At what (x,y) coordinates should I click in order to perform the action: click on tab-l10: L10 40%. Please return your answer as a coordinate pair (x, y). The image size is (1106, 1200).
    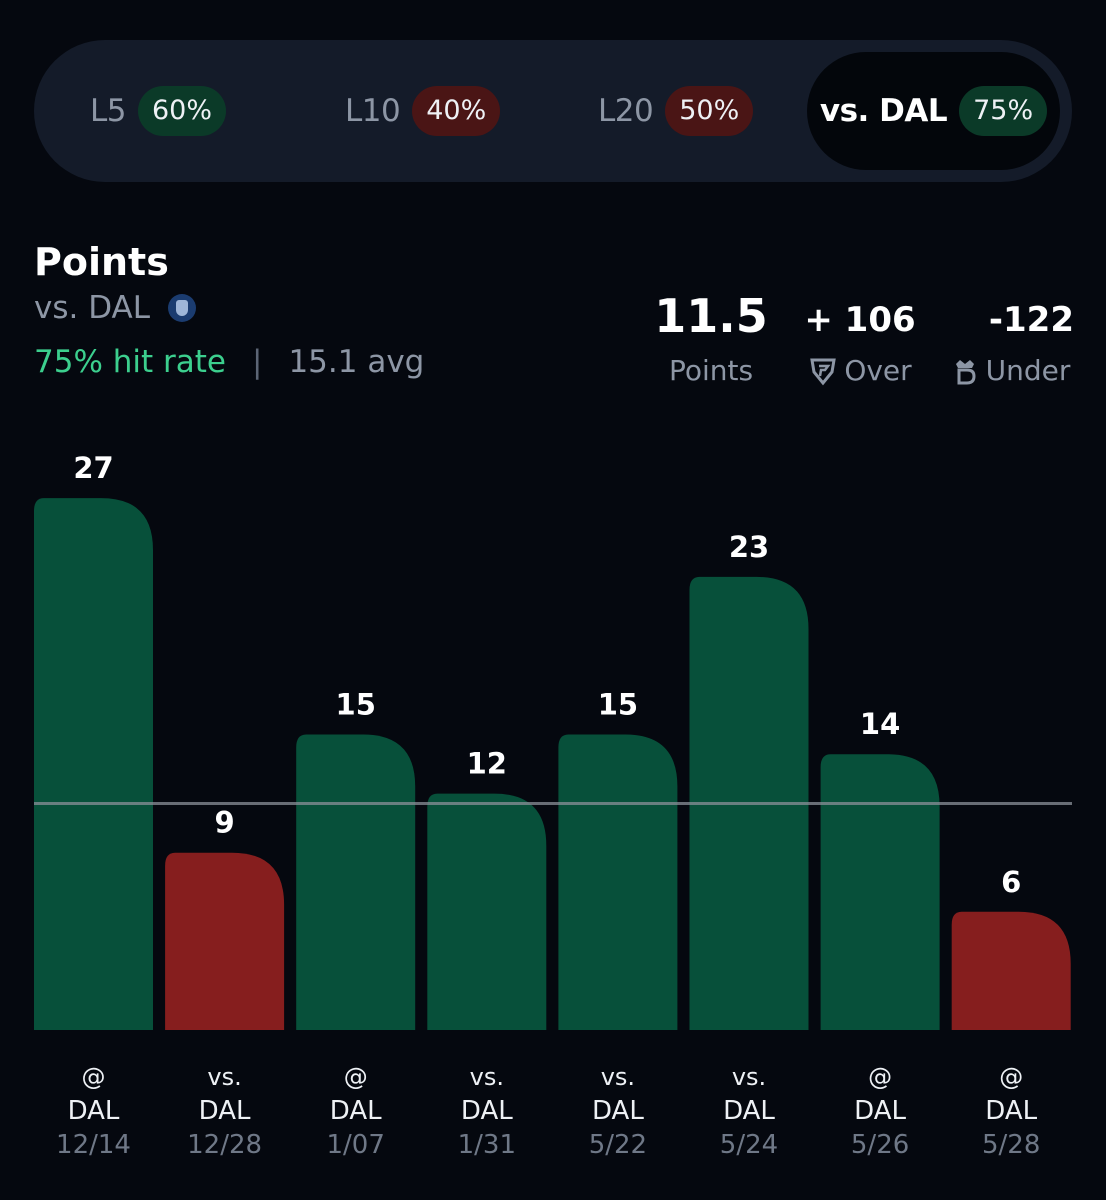
    Looking at the image, I should click on (423, 111).